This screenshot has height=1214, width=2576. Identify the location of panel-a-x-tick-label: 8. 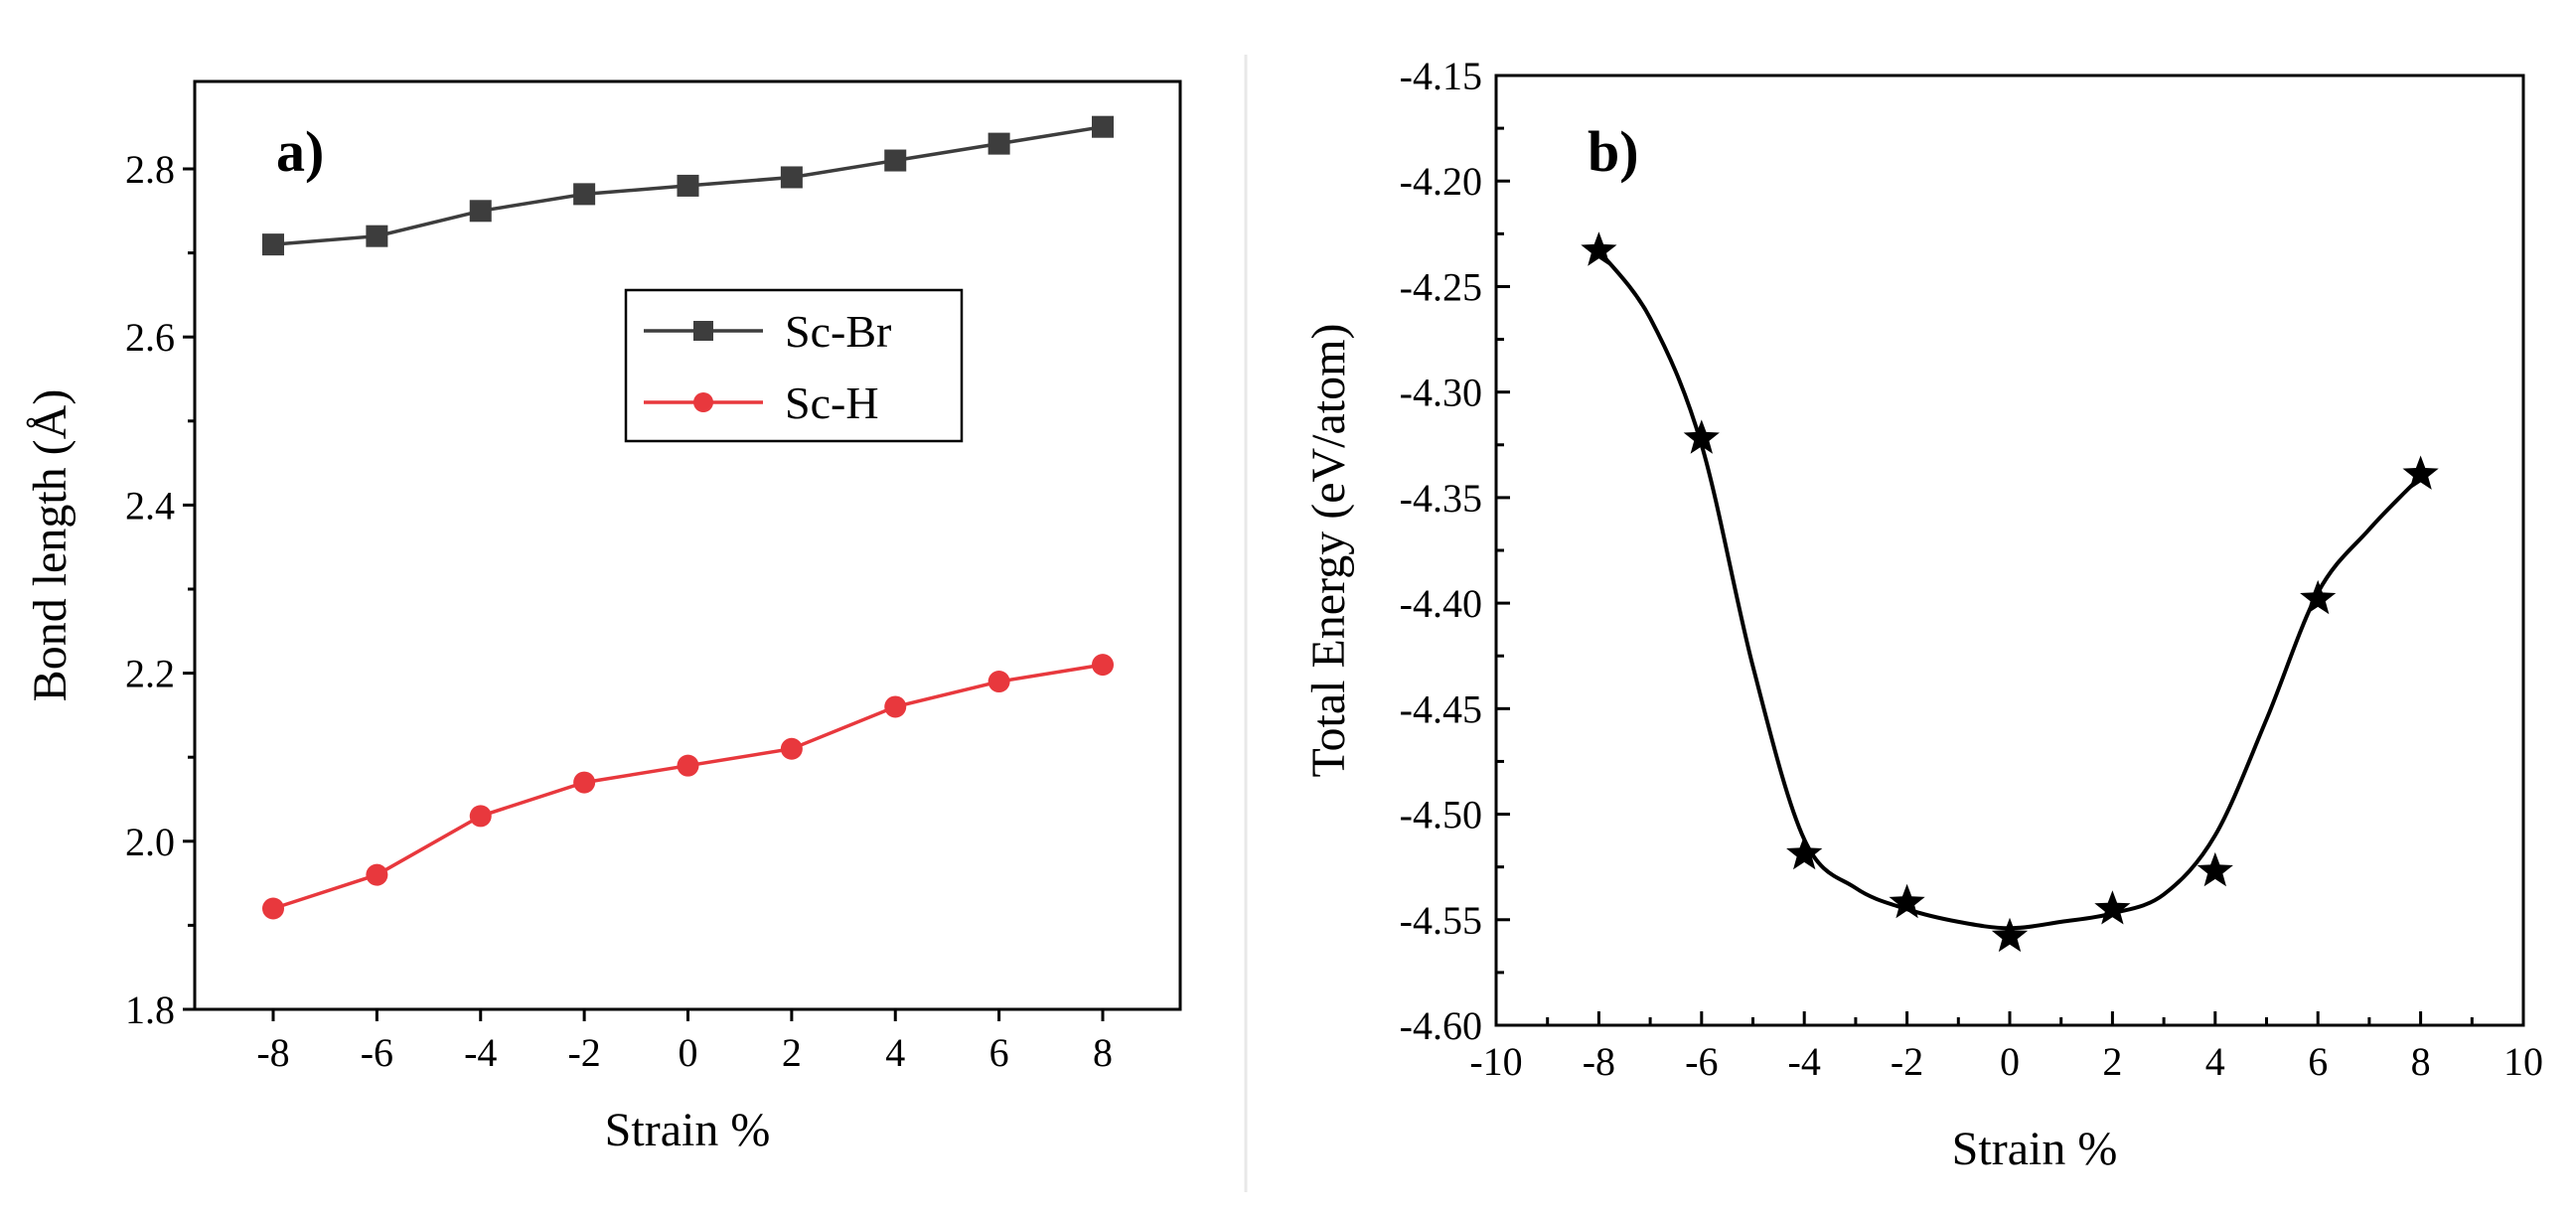
(1103, 1053).